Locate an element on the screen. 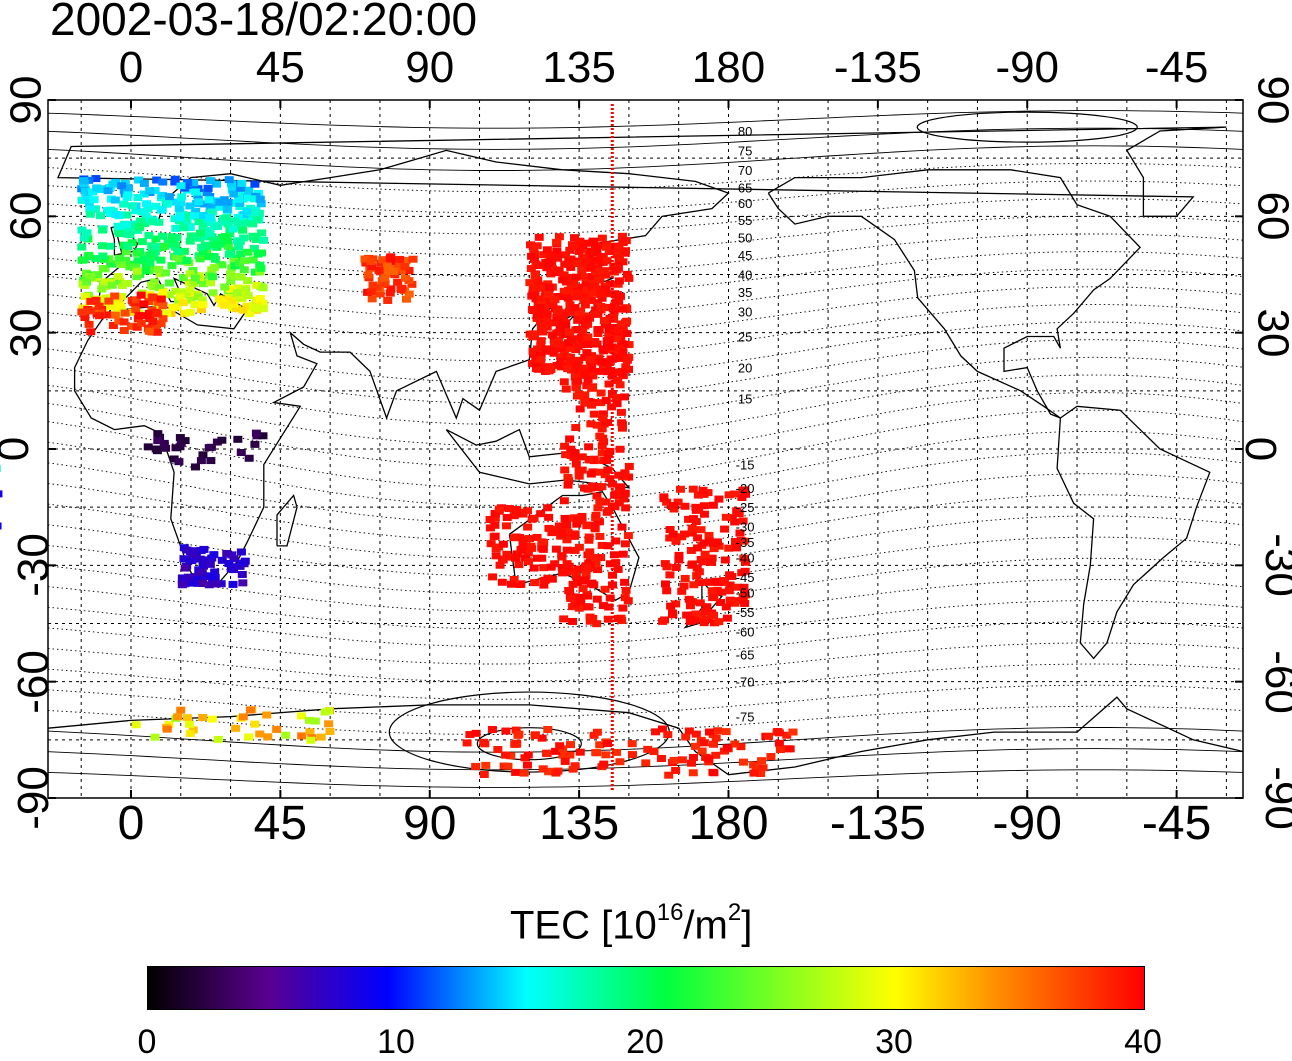 Image resolution: width=1292 pixels, height=1061 pixels. contour-label: -20 is located at coordinates (745, 488).